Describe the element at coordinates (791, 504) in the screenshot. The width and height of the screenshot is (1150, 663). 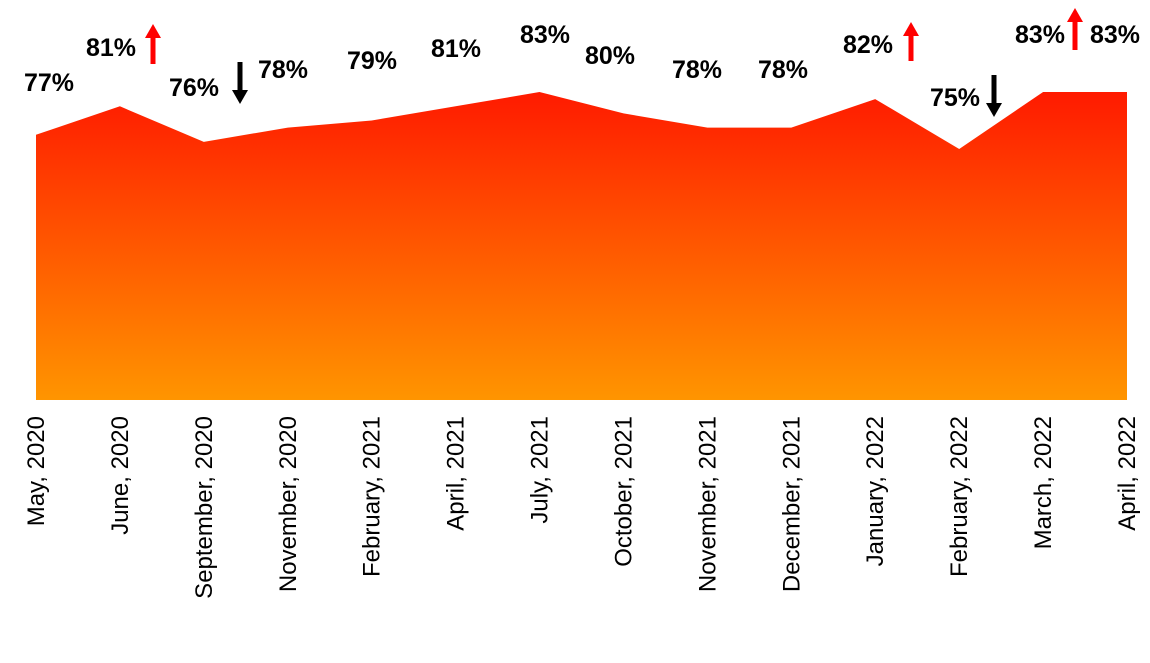
I see `x-tick-label: December, 2021` at that location.